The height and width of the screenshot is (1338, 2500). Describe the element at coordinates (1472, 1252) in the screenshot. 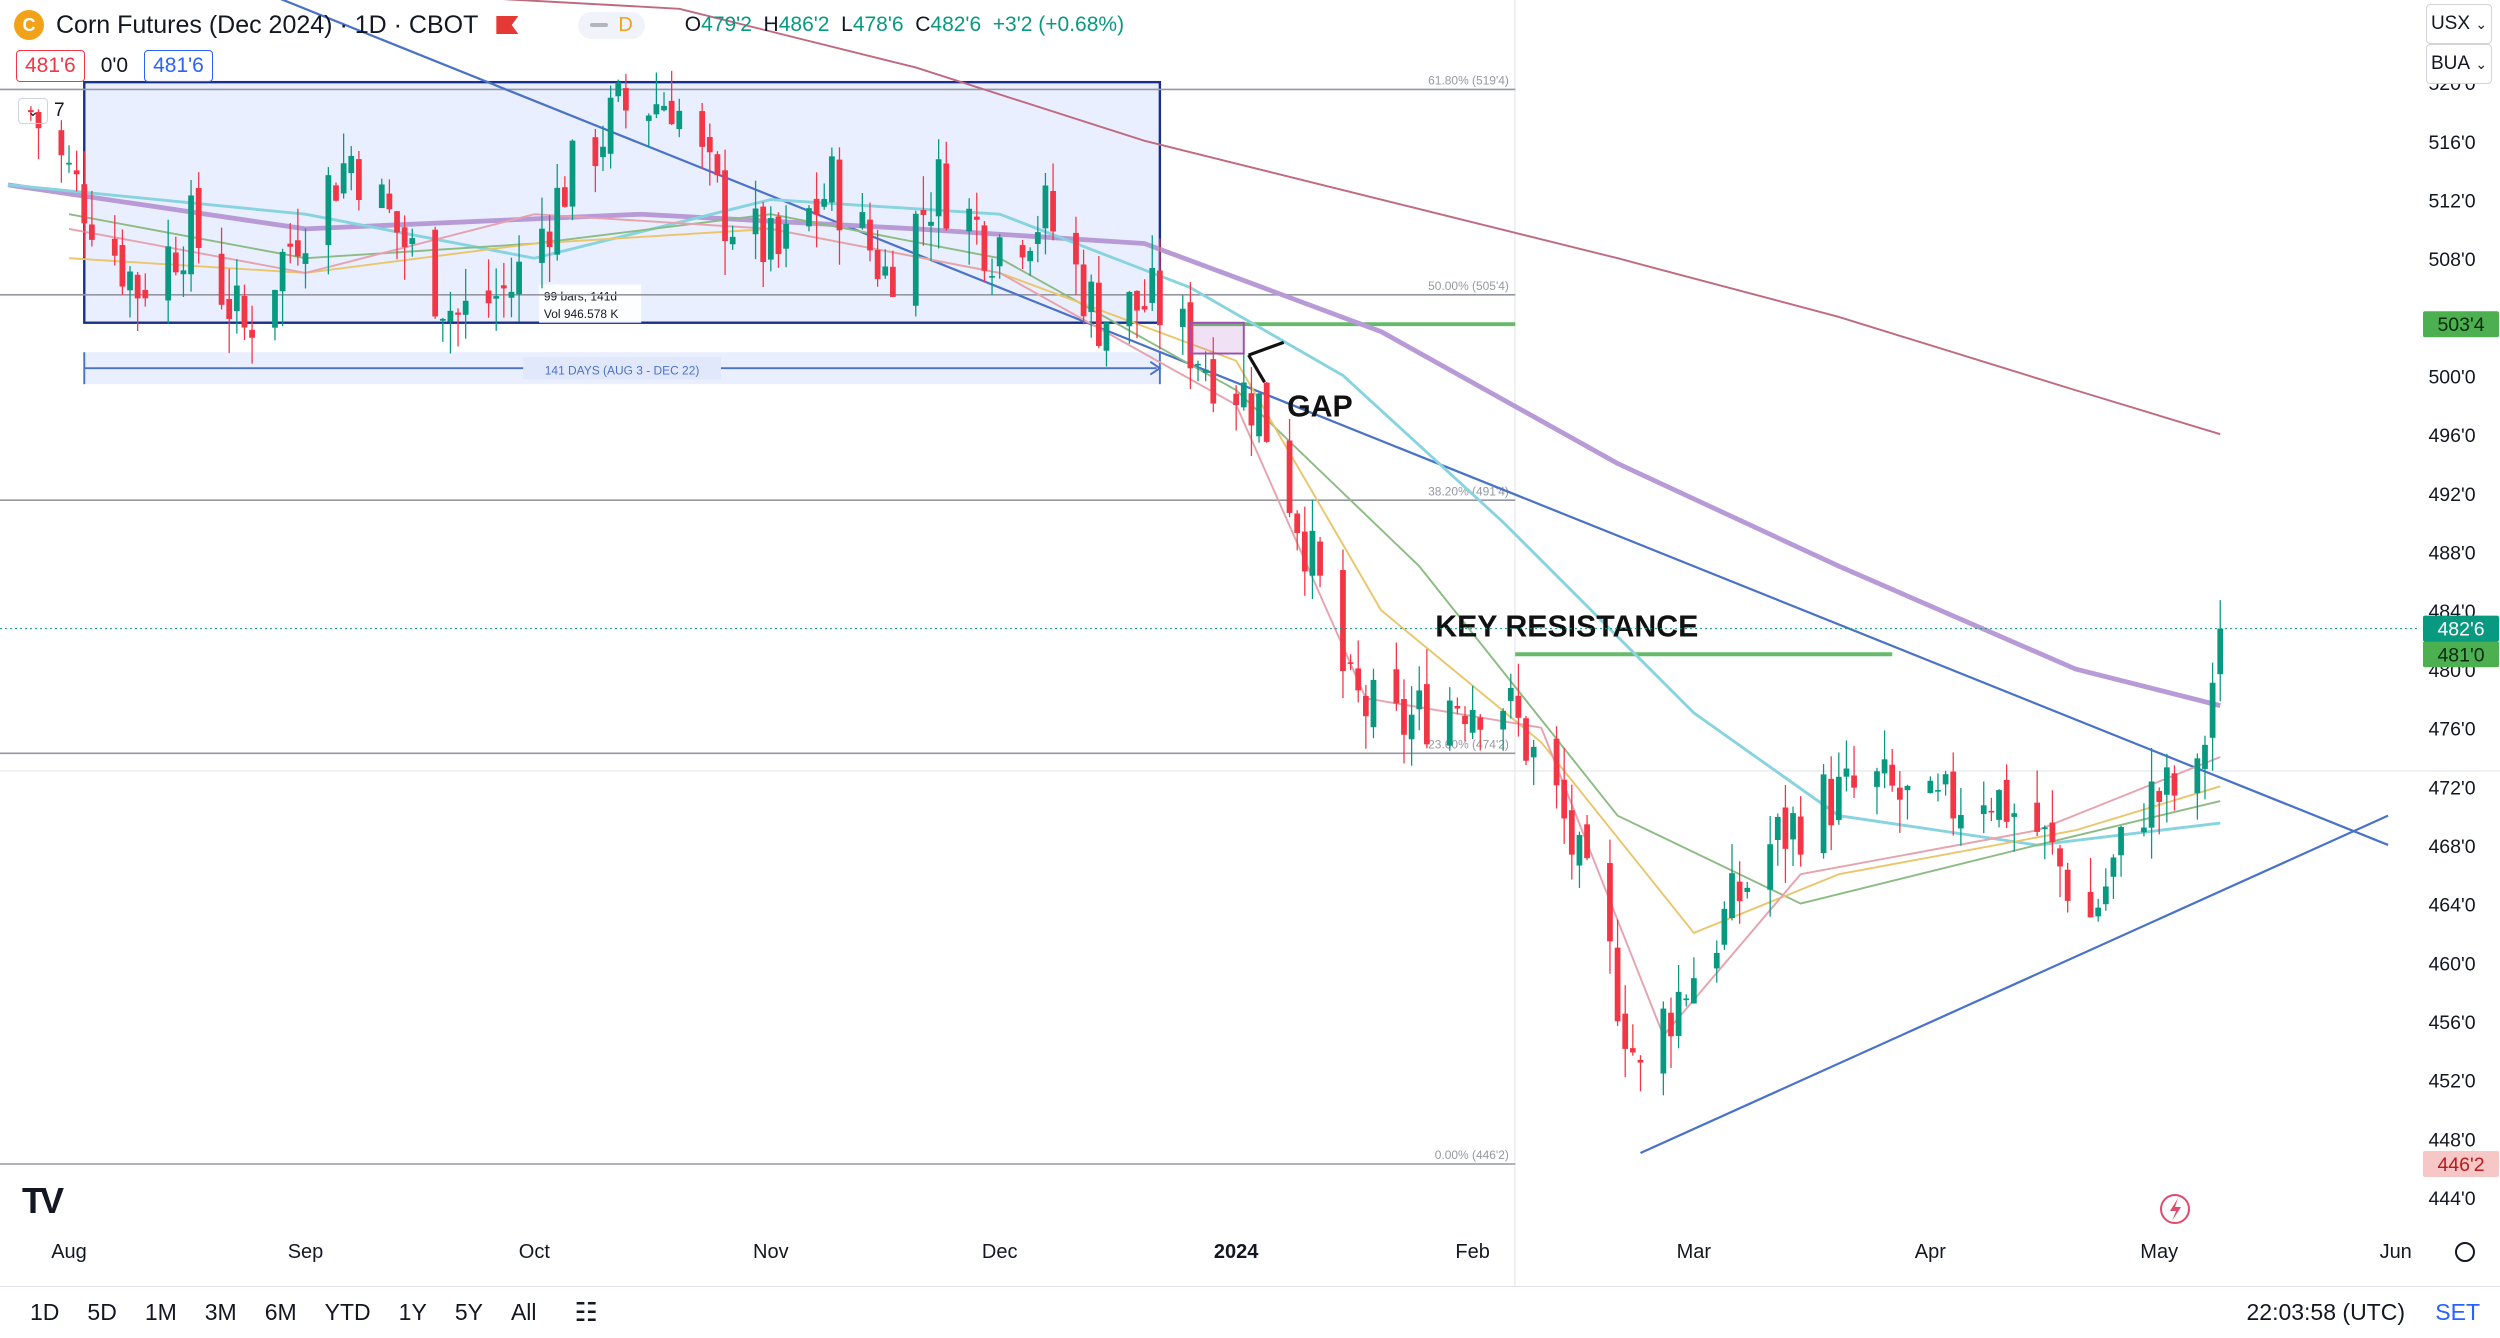

I see `time-axis-tick: Feb` at that location.